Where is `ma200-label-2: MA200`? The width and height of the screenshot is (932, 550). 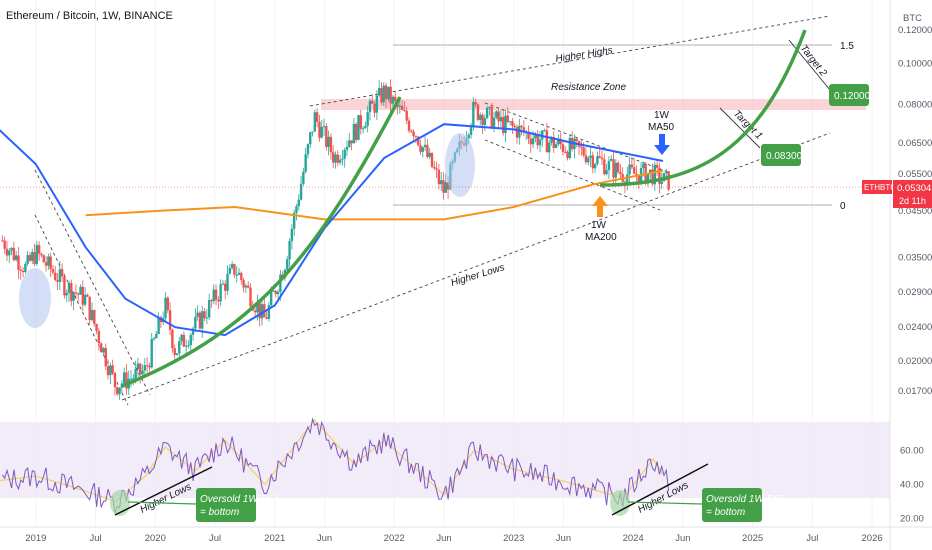 ma200-label-2: MA200 is located at coordinates (601, 237).